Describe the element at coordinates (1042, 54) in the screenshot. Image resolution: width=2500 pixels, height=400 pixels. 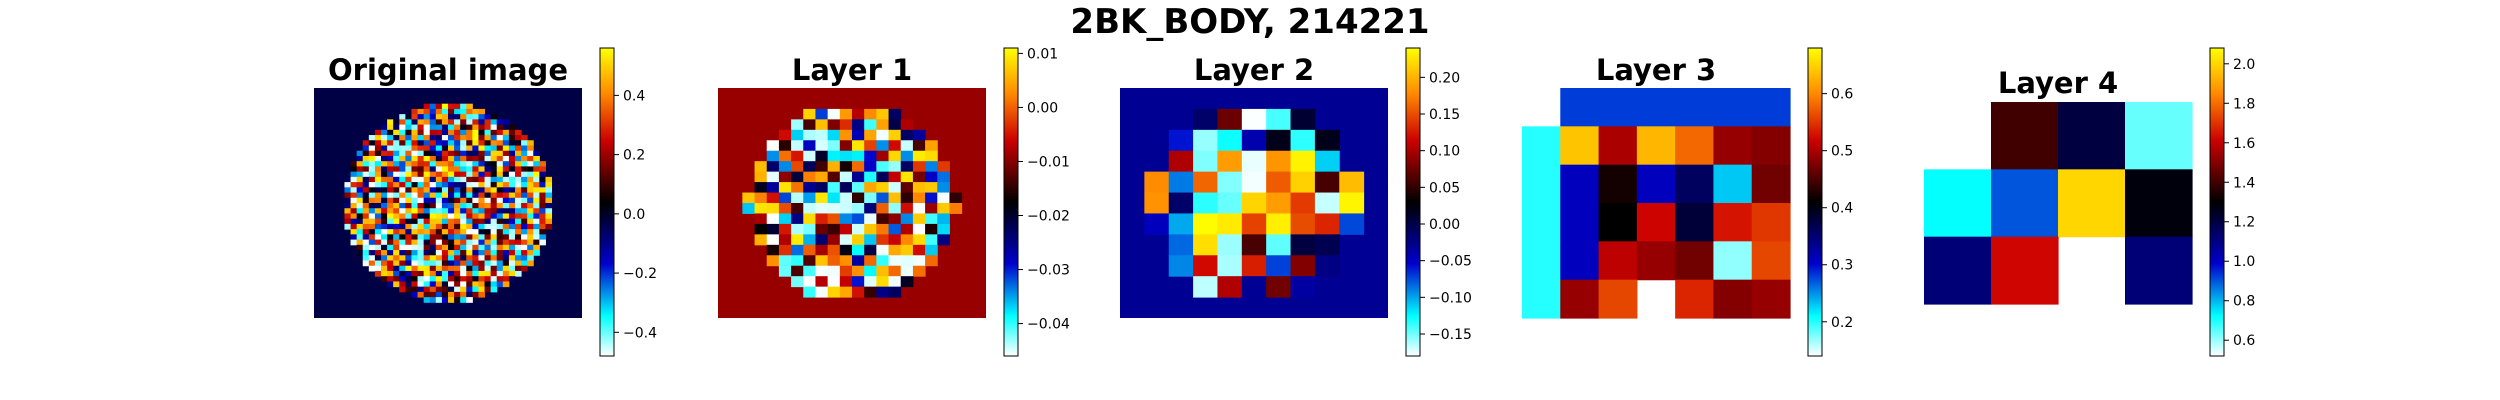
I see `colorbar-tick-label: 0.01` at that location.